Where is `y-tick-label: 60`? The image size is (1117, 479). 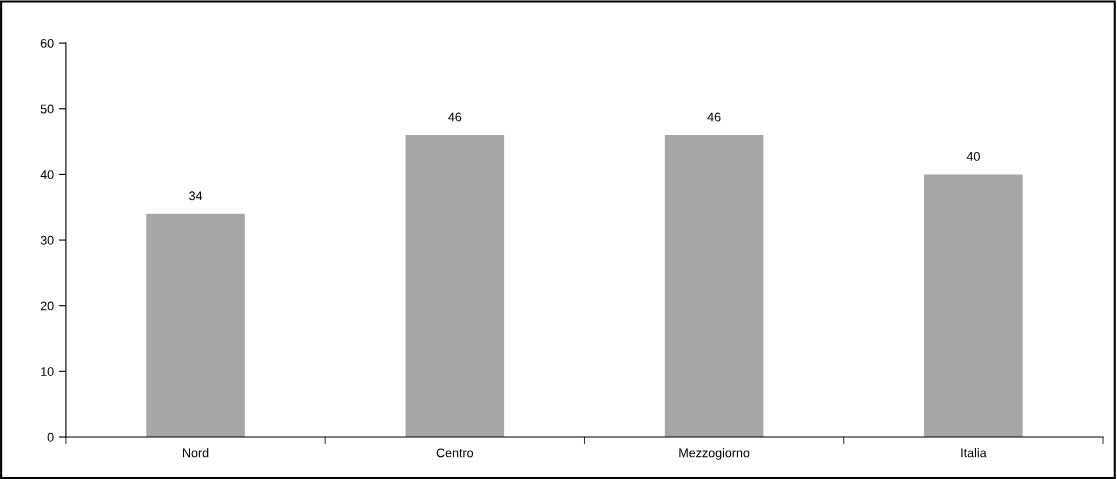 y-tick-label: 60 is located at coordinates (47, 43).